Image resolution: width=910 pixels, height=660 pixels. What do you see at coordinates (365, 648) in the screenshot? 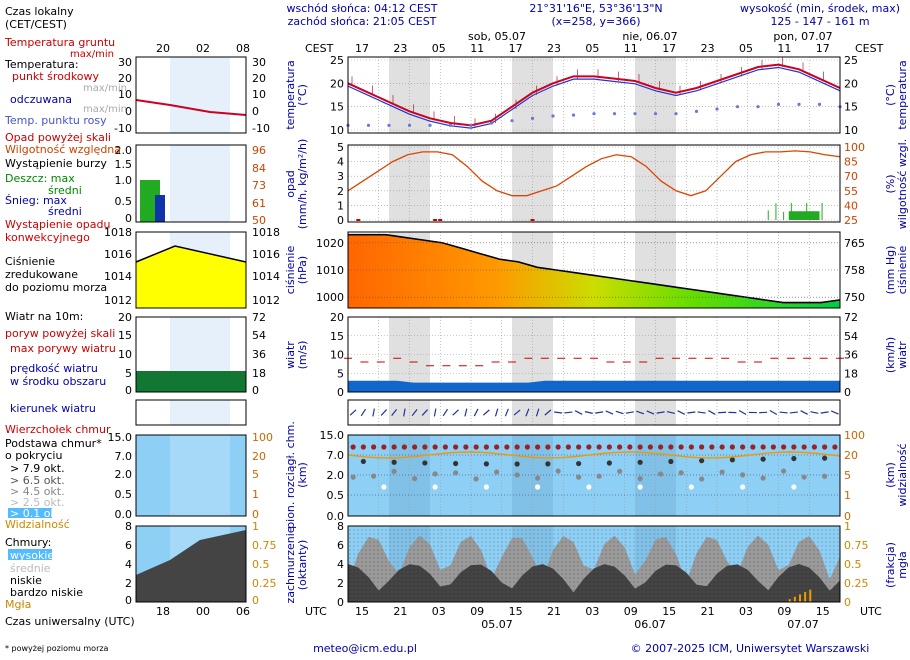
I see `footer-email: meteo@icm.edu.pl` at bounding box center [365, 648].